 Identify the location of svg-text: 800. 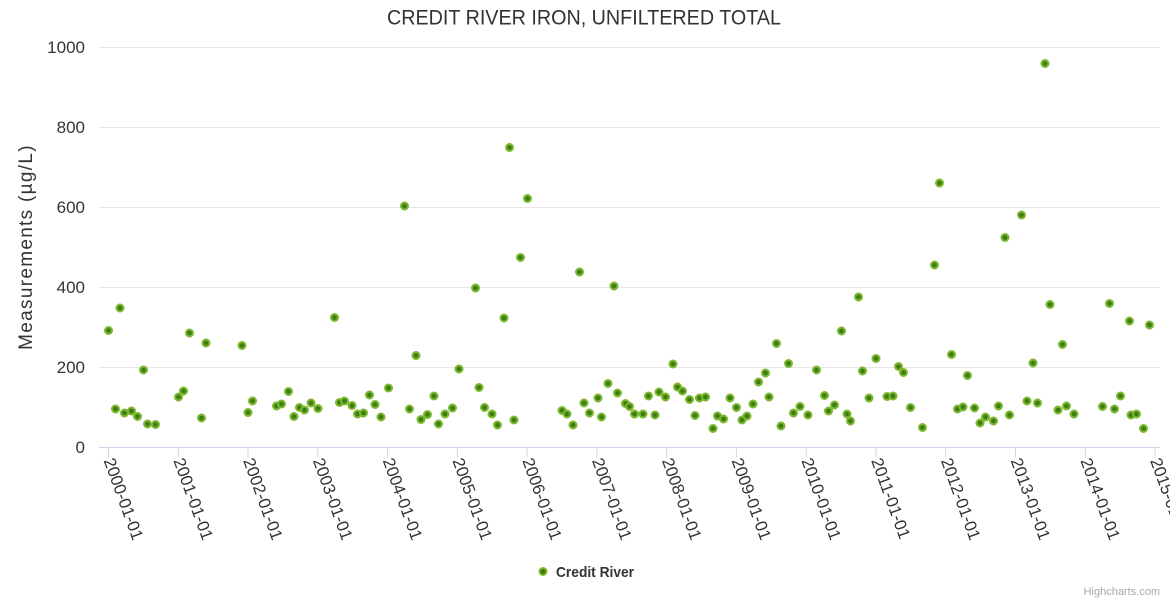
(71, 127).